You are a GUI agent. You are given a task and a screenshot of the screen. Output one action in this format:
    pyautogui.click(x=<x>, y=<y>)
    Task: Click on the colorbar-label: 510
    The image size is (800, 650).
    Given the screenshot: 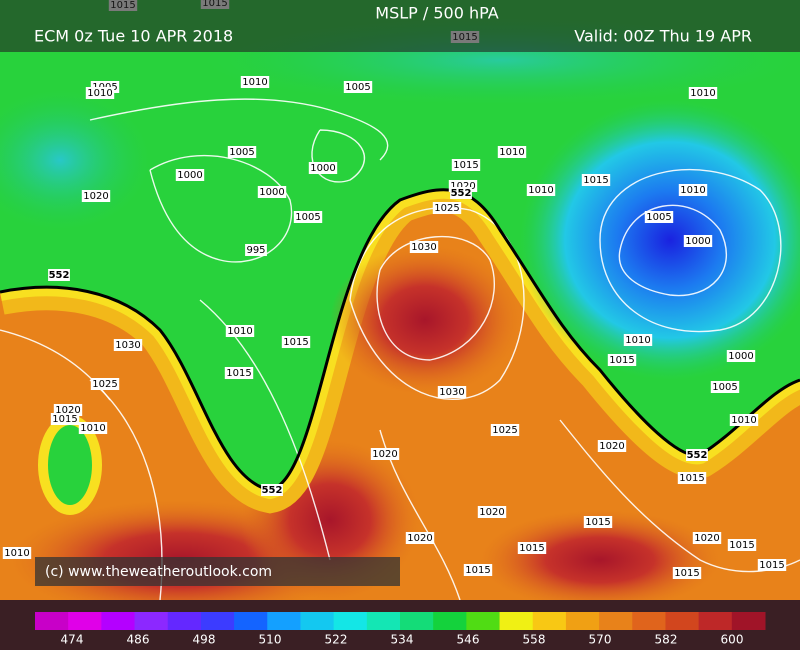 What is the action you would take?
    pyautogui.click(x=270, y=640)
    